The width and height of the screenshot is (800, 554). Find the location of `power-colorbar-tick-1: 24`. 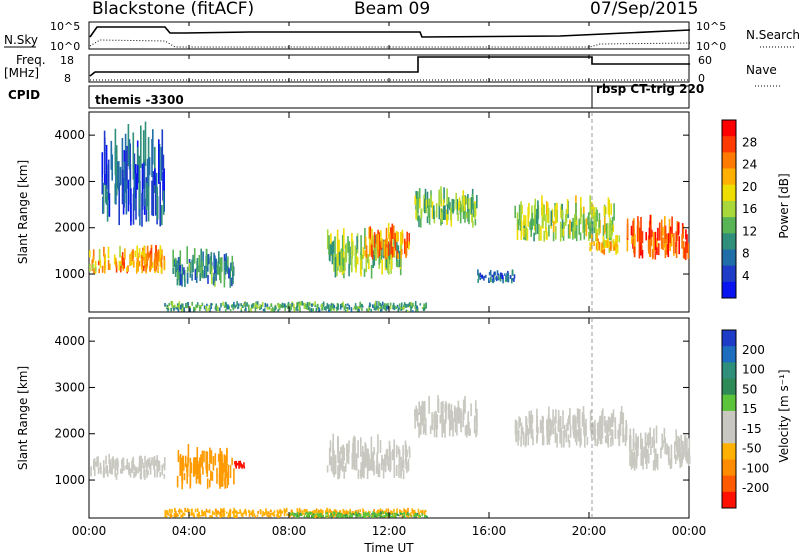

power-colorbar-tick-1: 24 is located at coordinates (749, 165).